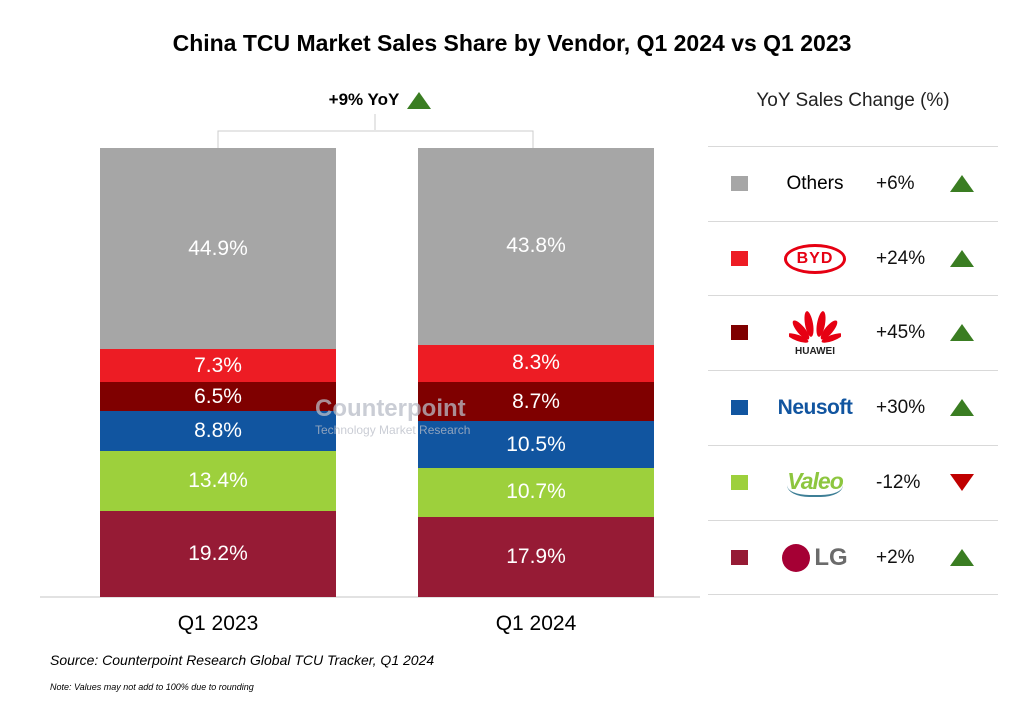  I want to click on byd-logo: BYD, so click(815, 258).